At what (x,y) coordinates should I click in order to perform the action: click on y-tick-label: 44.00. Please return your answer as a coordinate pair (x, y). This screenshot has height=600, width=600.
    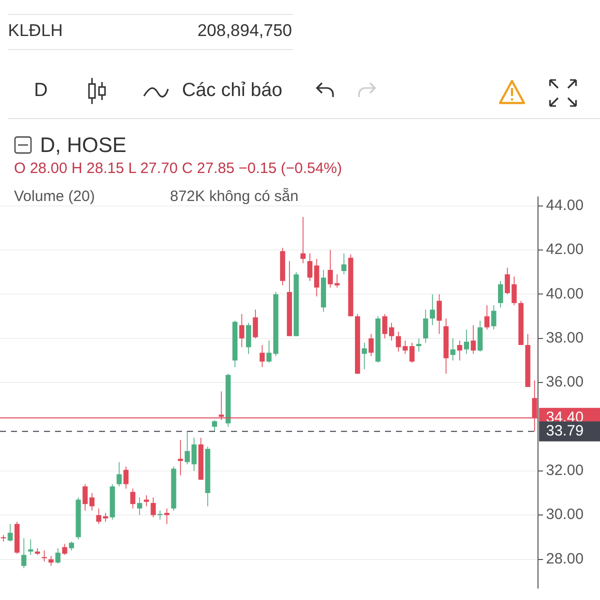
    Looking at the image, I should click on (565, 205).